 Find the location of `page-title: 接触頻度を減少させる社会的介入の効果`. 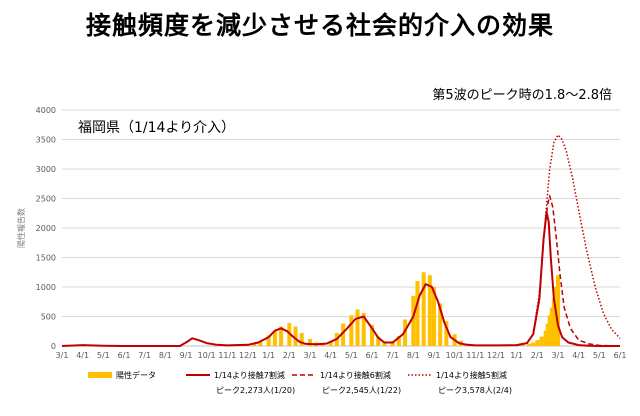

page-title: 接触頻度を減少させる社会的介入の効果 is located at coordinates (319, 25).